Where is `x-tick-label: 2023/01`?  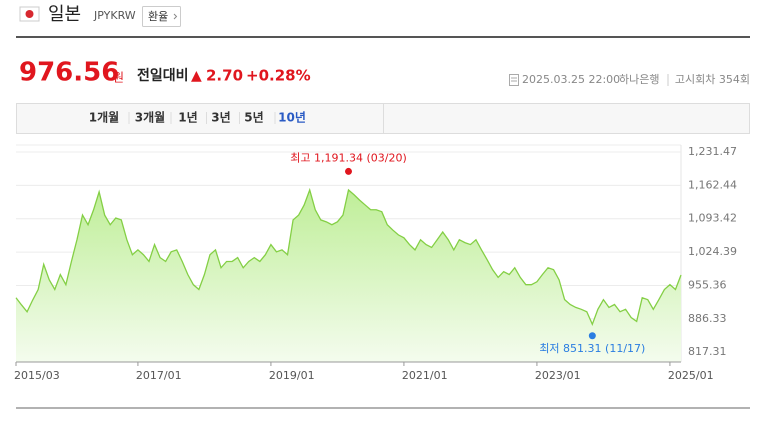 x-tick-label: 2023/01 is located at coordinates (558, 375).